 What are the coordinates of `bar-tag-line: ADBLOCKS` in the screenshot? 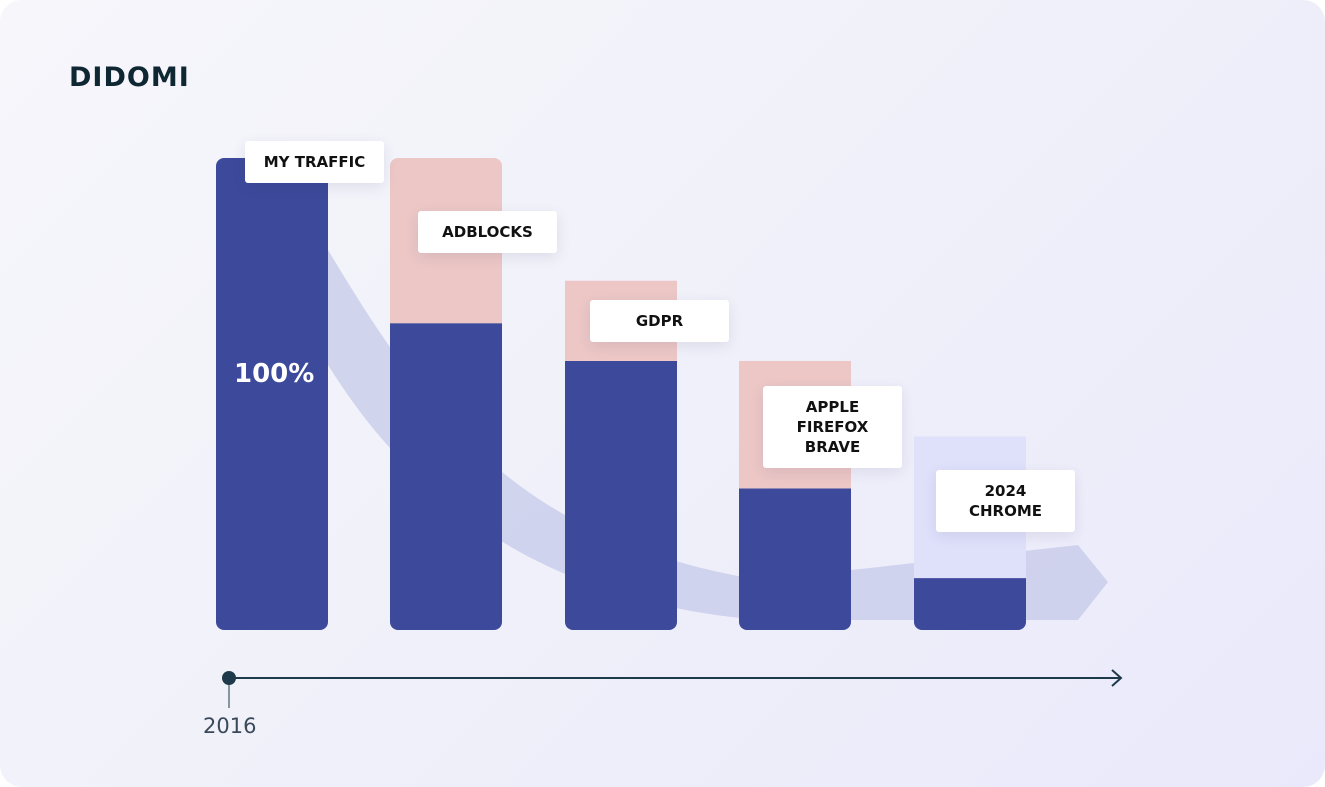 It's located at (487, 232).